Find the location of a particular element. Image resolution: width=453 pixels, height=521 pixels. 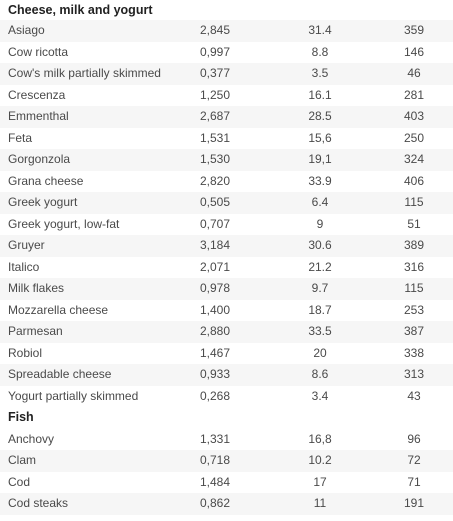

value-col-1: 0,718 is located at coordinates (215, 460).